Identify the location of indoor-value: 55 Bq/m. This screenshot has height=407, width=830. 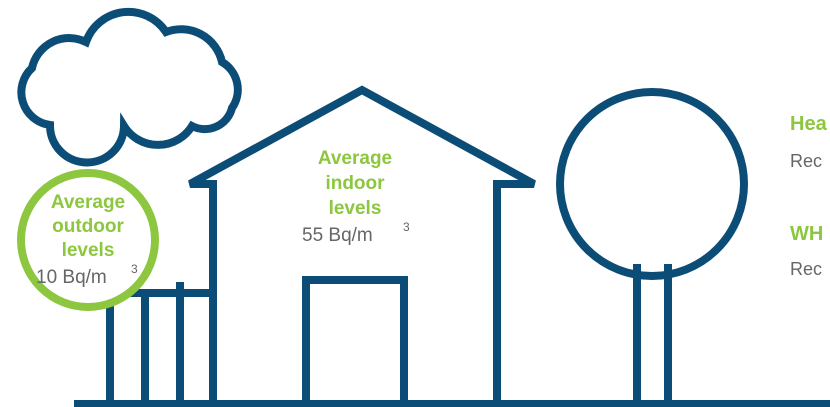
(337, 235).